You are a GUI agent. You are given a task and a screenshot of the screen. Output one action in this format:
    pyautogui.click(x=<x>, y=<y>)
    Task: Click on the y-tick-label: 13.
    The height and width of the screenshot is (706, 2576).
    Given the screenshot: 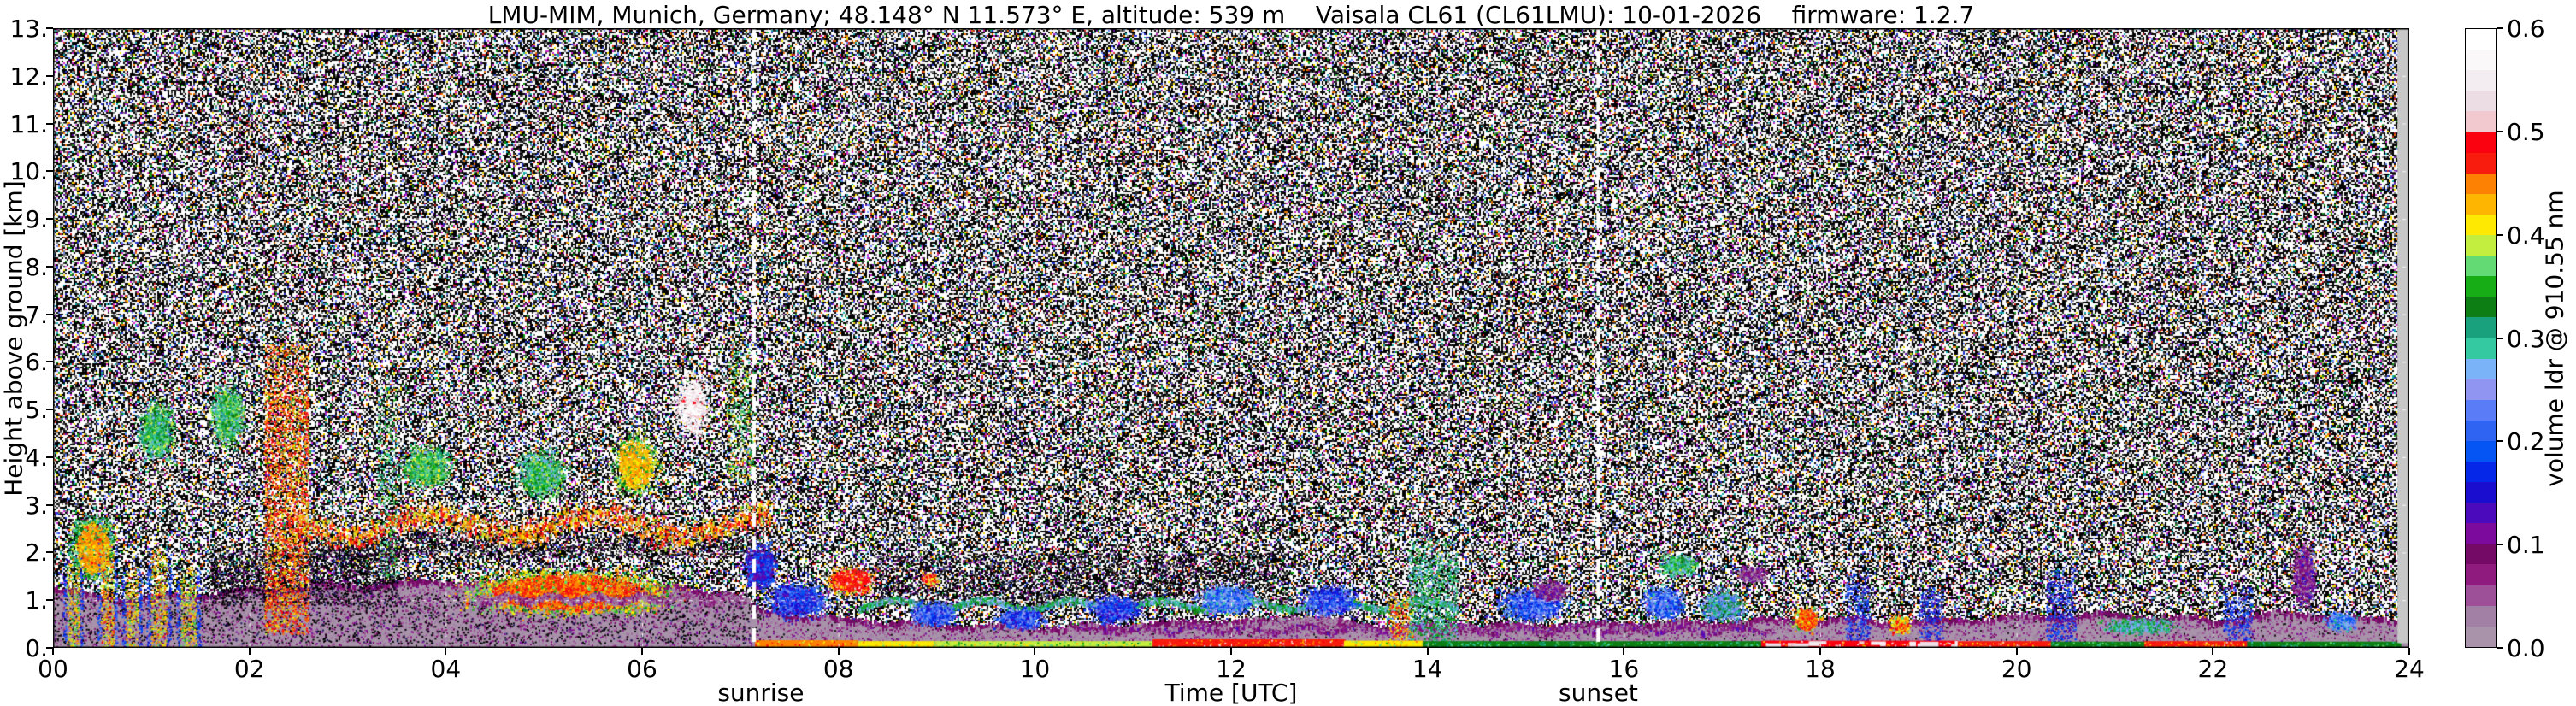 What is the action you would take?
    pyautogui.click(x=28, y=29)
    